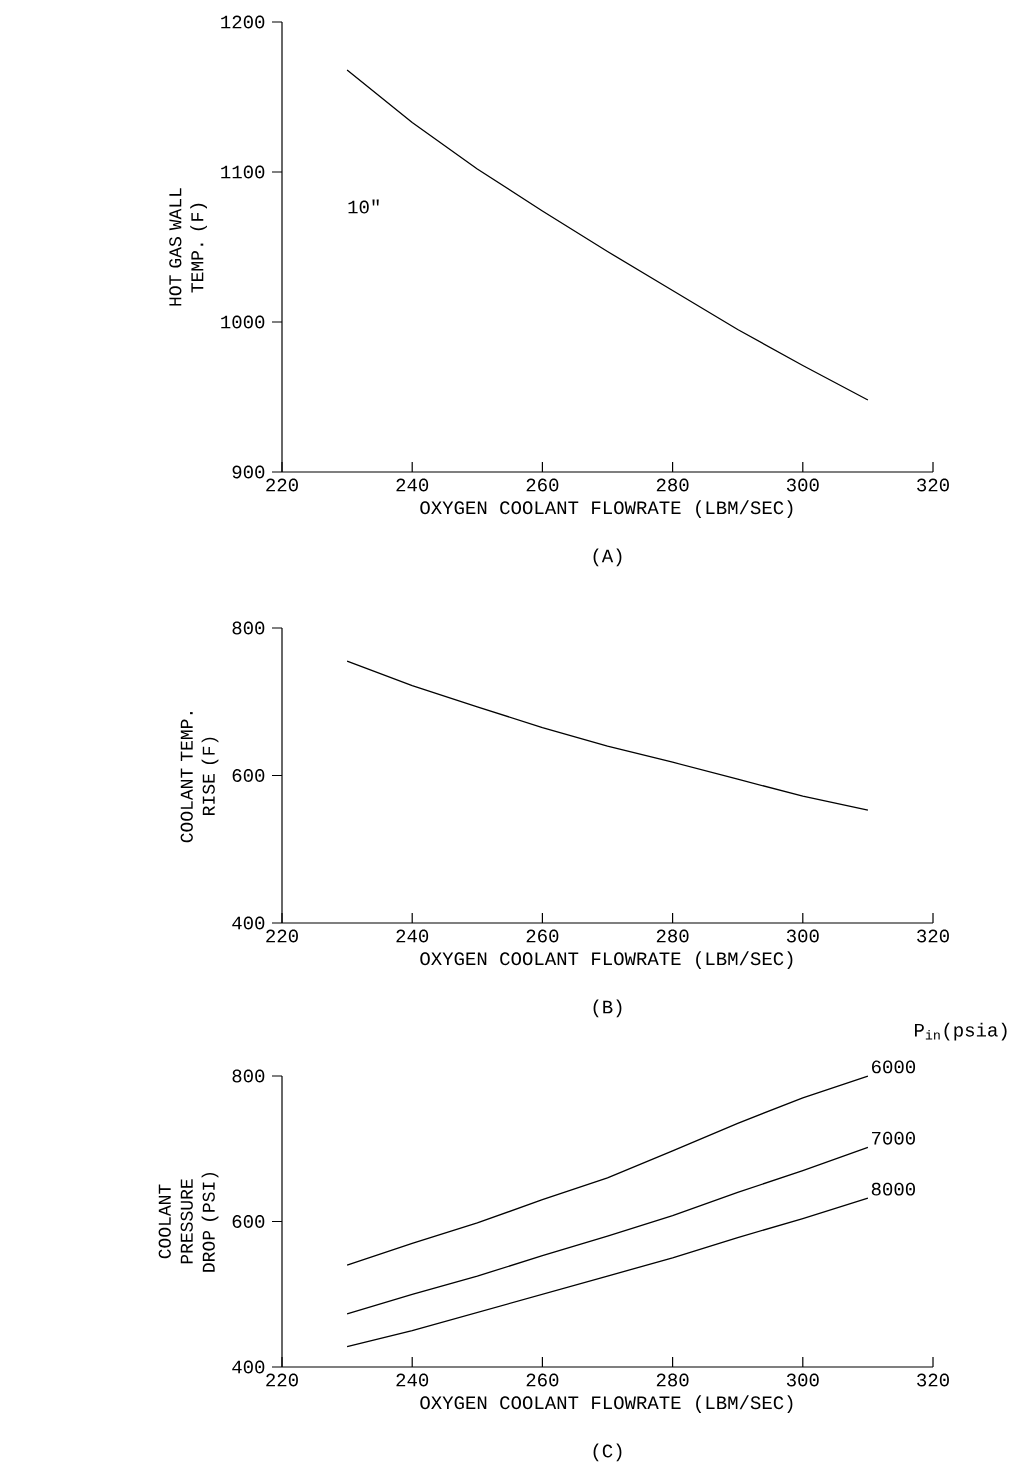 This screenshot has width=1016, height=1479. I want to click on series-label: 6000, so click(893, 1067).